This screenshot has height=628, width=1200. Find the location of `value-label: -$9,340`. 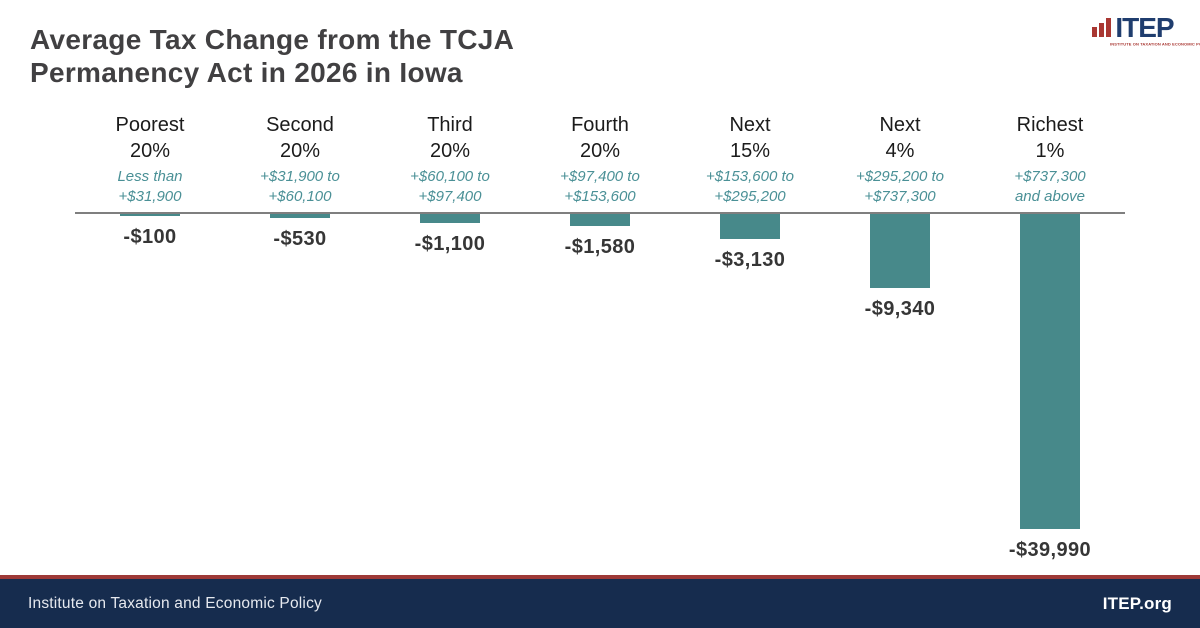

value-label: -$9,340 is located at coordinates (900, 309).